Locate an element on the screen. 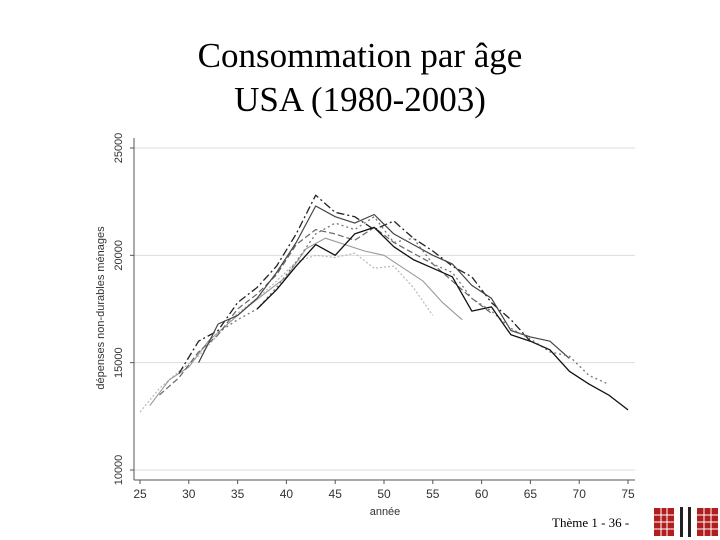 The width and height of the screenshot is (720, 540). slide-title-line2: USA (1980-2003) is located at coordinates (360, 99).